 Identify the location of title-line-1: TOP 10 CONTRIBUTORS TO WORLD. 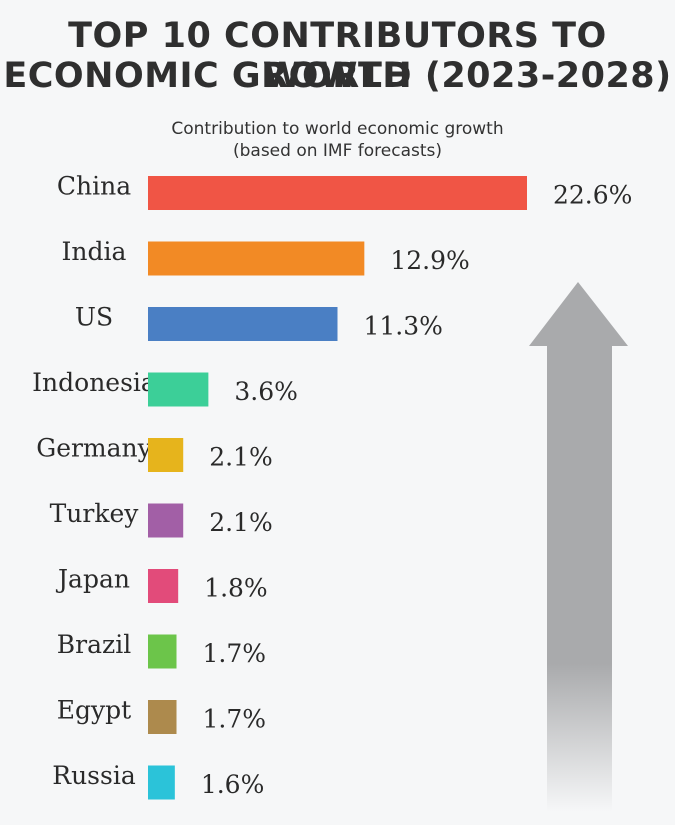
(337, 56).